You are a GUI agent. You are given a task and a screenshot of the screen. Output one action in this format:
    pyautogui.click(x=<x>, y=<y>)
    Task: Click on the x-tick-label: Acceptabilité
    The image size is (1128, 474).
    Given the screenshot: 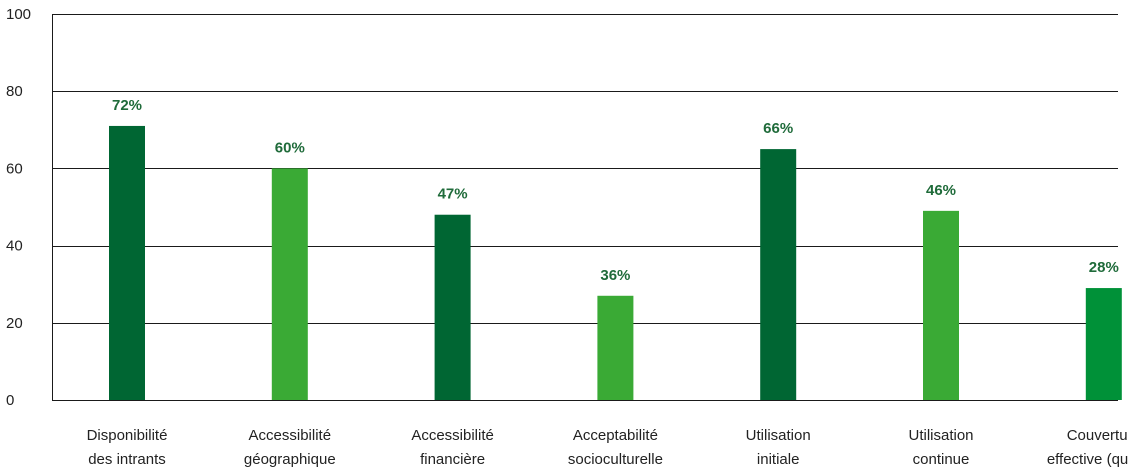 What is the action you would take?
    pyautogui.click(x=615, y=435)
    